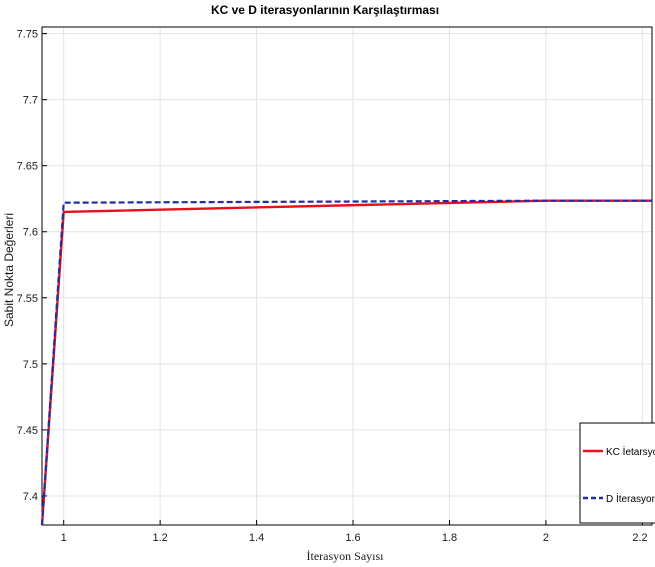 The height and width of the screenshot is (567, 655). What do you see at coordinates (346, 556) in the screenshot?
I see `x-axis-label: İterasyon Sayısı` at bounding box center [346, 556].